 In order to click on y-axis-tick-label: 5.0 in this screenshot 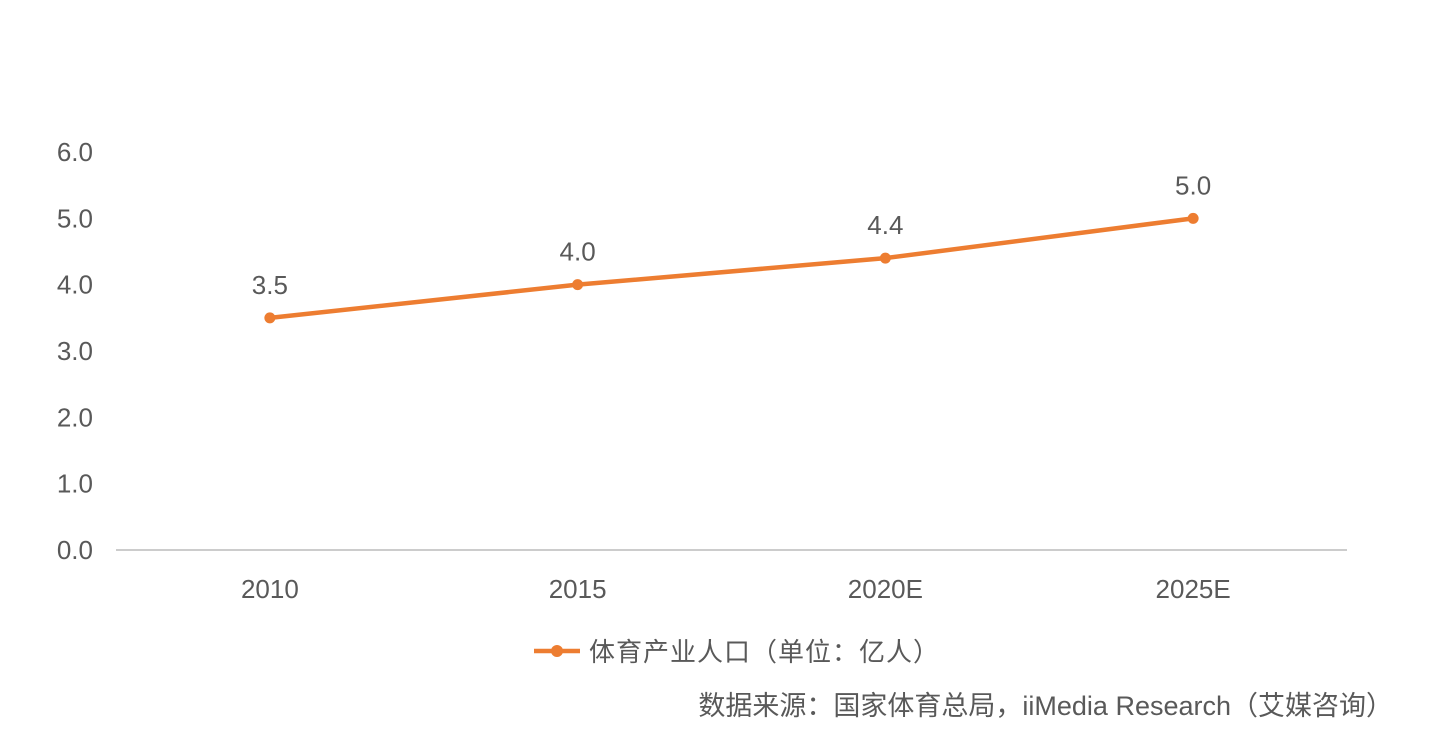, I will do `click(75, 218)`.